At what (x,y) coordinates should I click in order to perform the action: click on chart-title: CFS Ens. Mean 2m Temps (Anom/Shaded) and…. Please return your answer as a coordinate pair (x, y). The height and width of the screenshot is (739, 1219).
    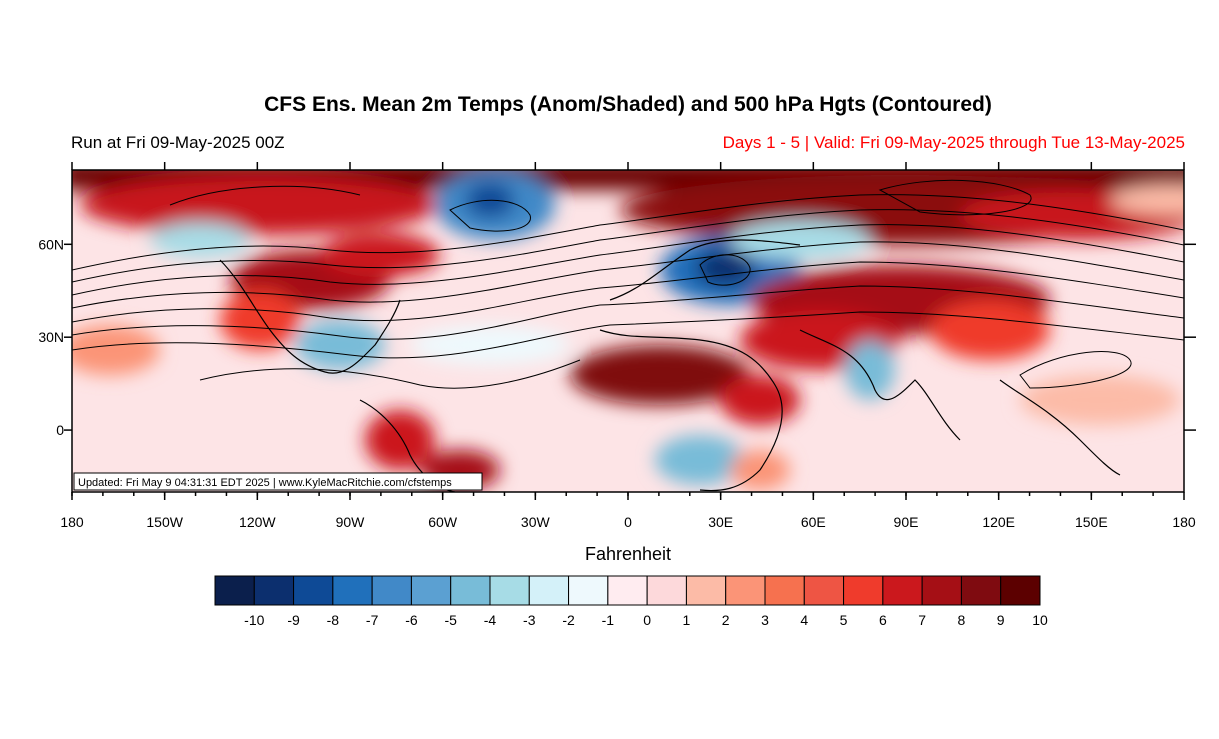
    Looking at the image, I should click on (628, 104).